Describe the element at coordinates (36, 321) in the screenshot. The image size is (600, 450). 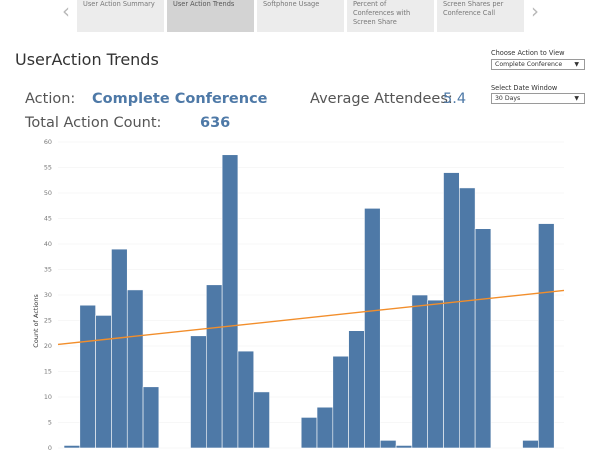
I see `y-axis-title: Count of Actions` at that location.